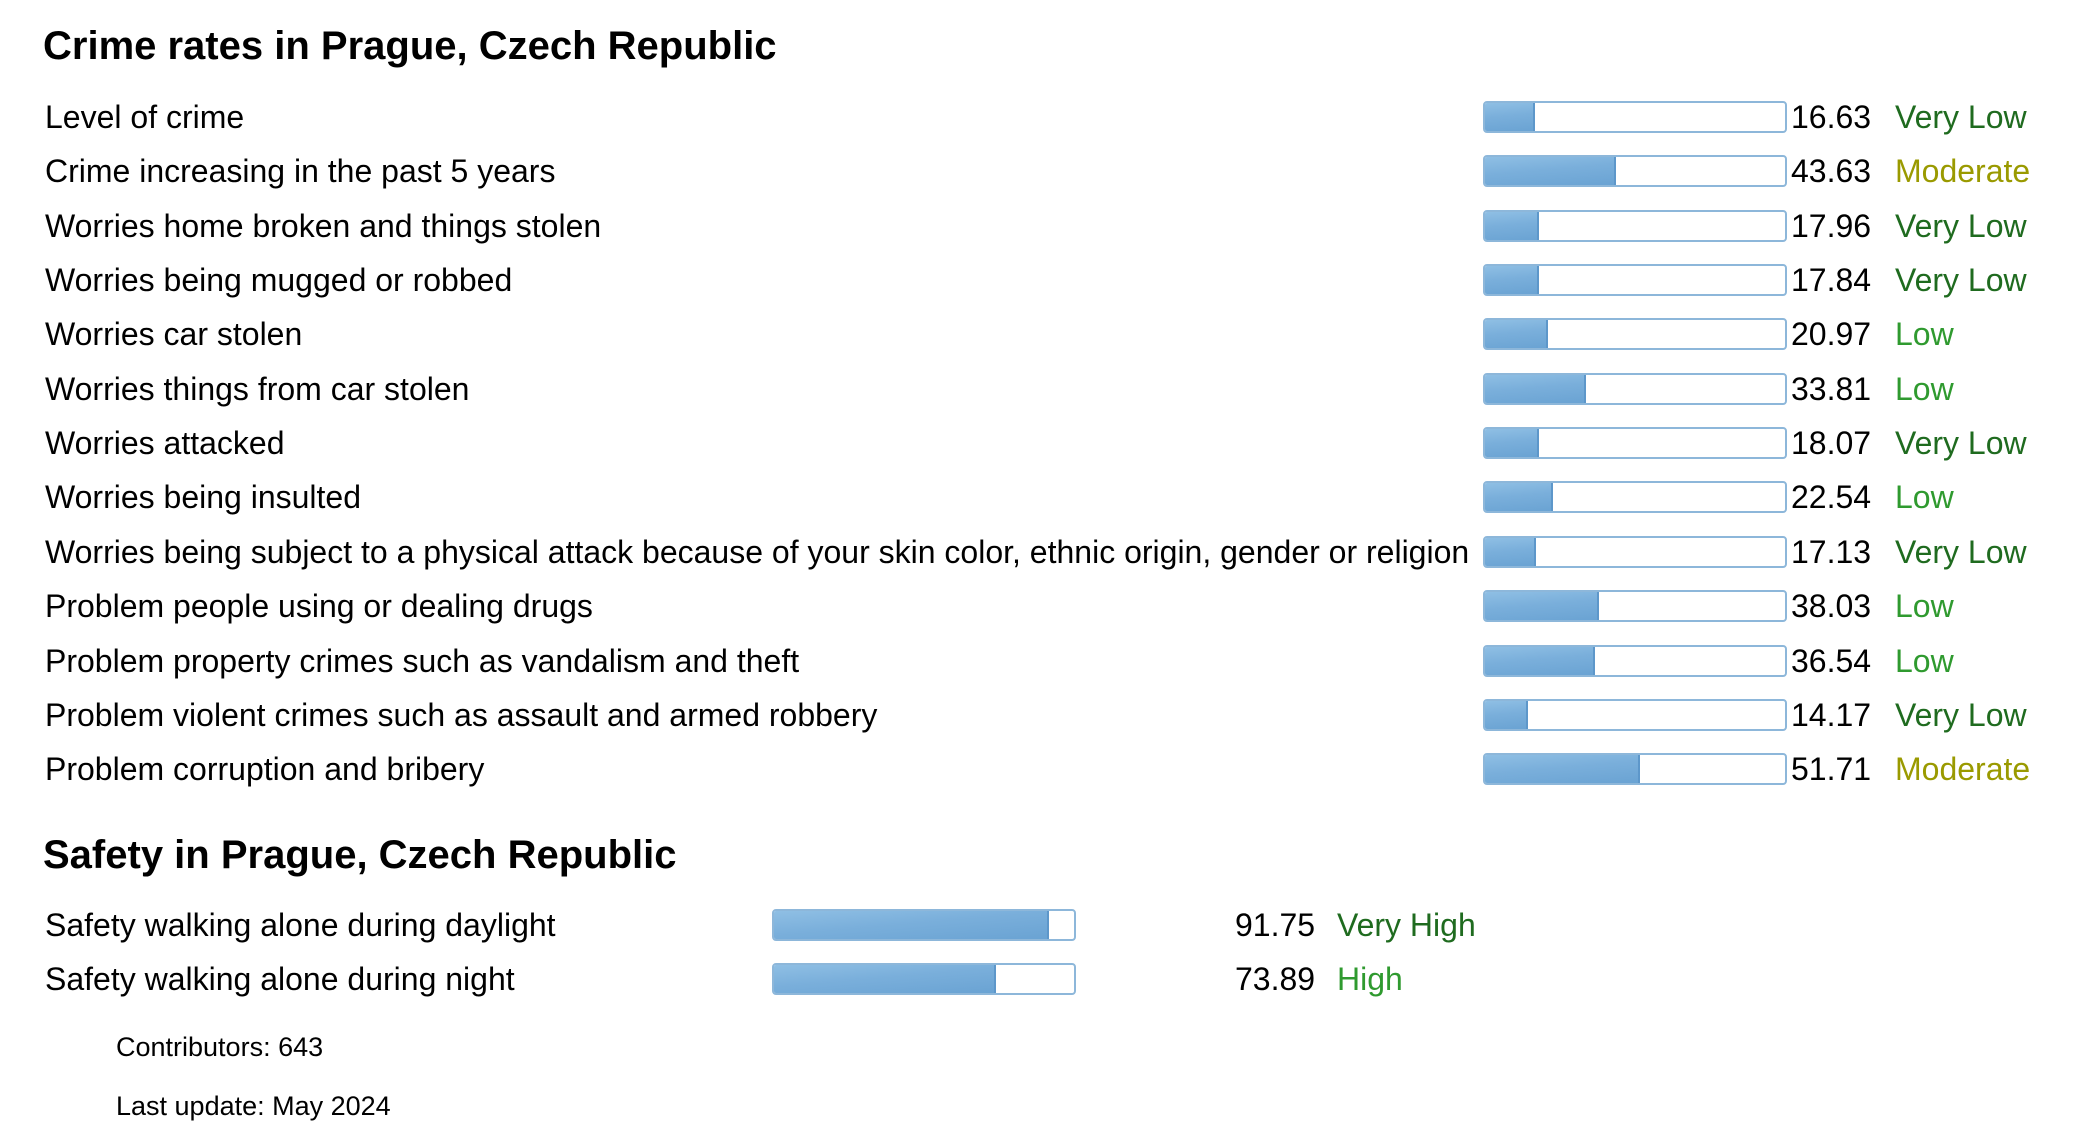 The height and width of the screenshot is (1124, 2100). Describe the element at coordinates (145, 117) in the screenshot. I see `row-label: Level of crime` at that location.